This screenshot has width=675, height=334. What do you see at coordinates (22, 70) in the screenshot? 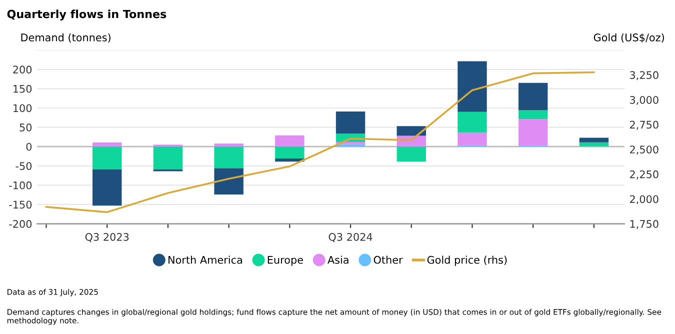
I see `y-tick-label: 200` at bounding box center [22, 70].